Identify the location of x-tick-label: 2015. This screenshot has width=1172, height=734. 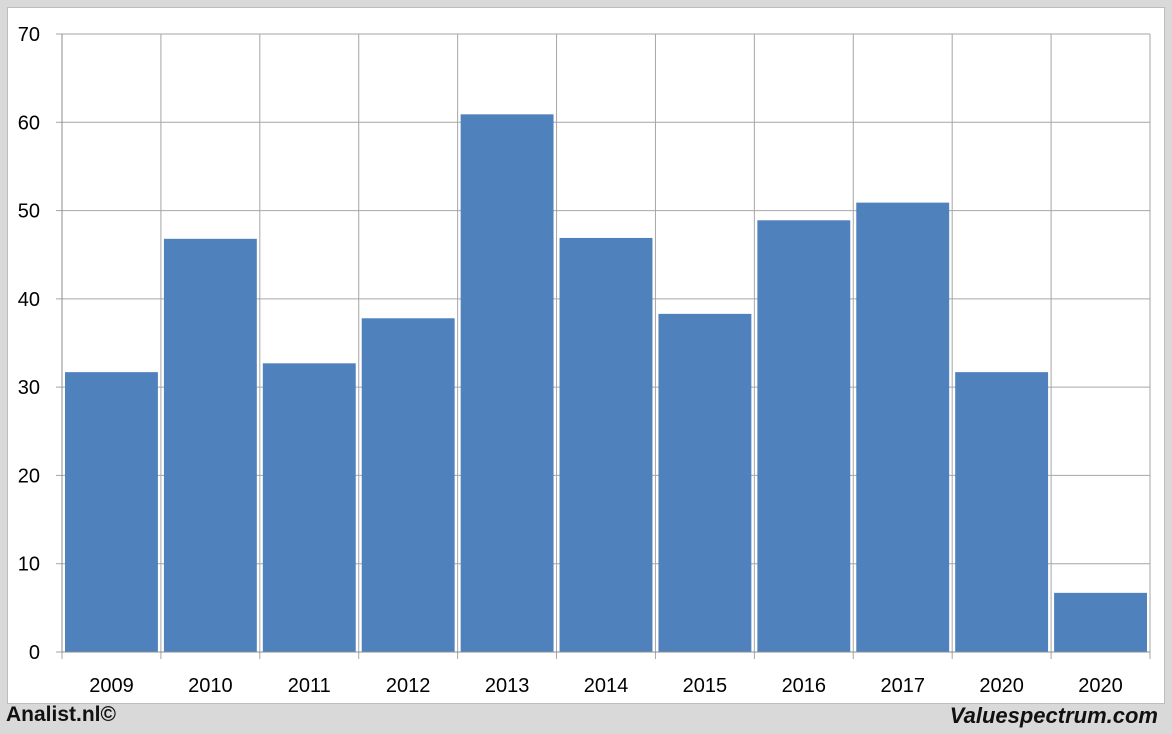
(705, 686).